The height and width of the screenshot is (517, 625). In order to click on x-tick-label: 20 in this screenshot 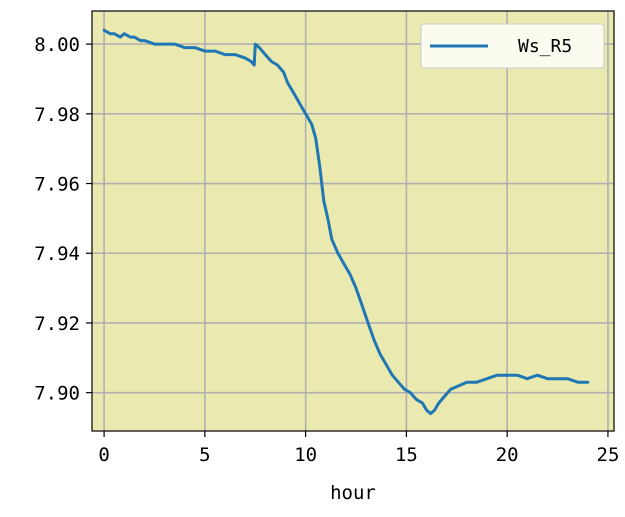, I will do `click(507, 455)`.